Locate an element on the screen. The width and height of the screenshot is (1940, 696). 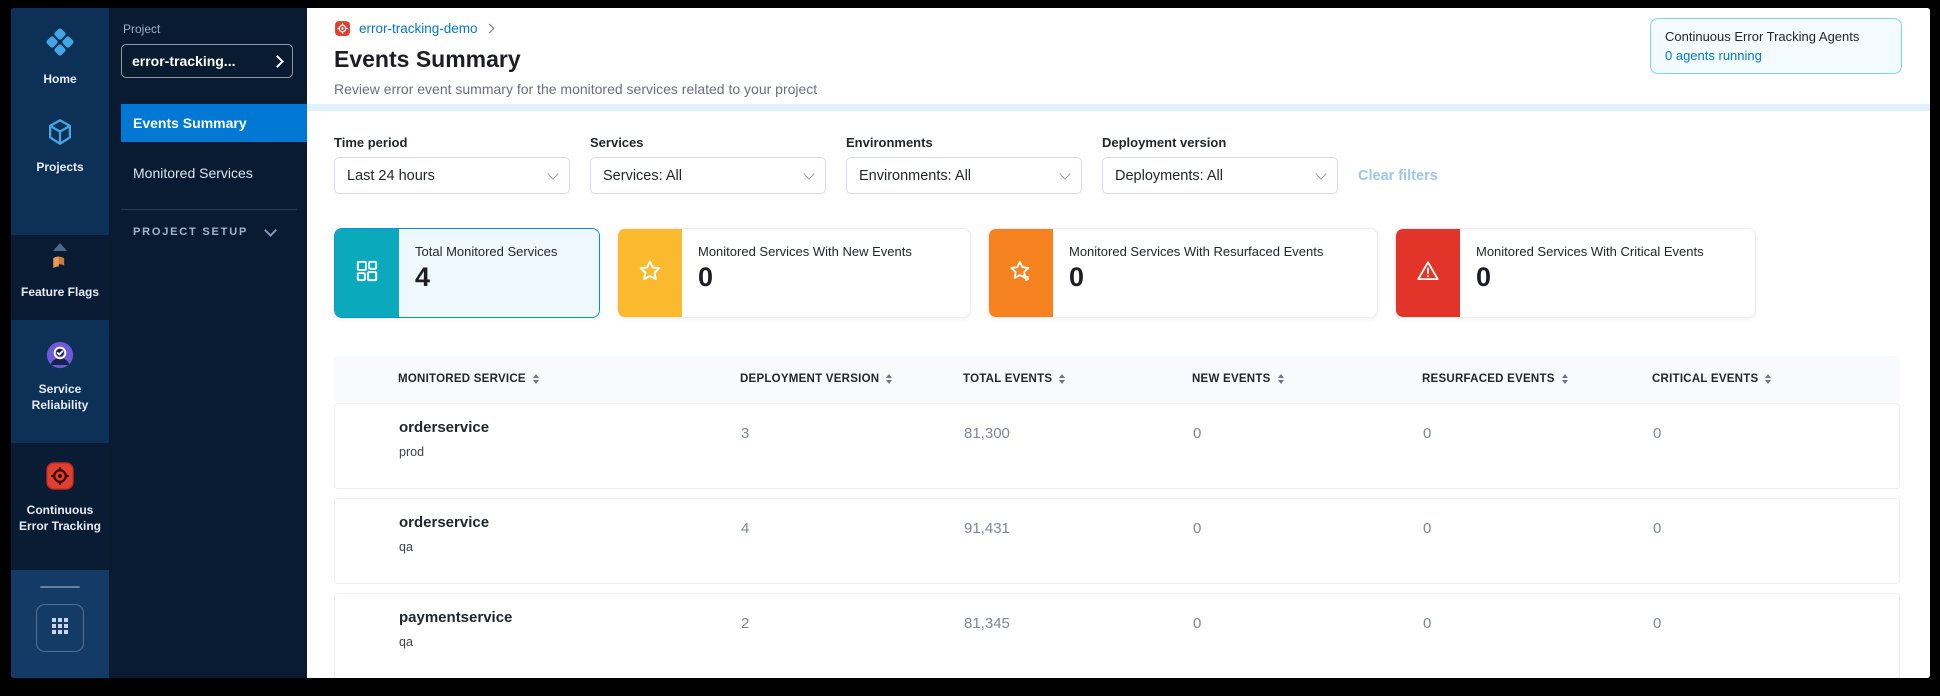
flag-icon is located at coordinates (60, 266).